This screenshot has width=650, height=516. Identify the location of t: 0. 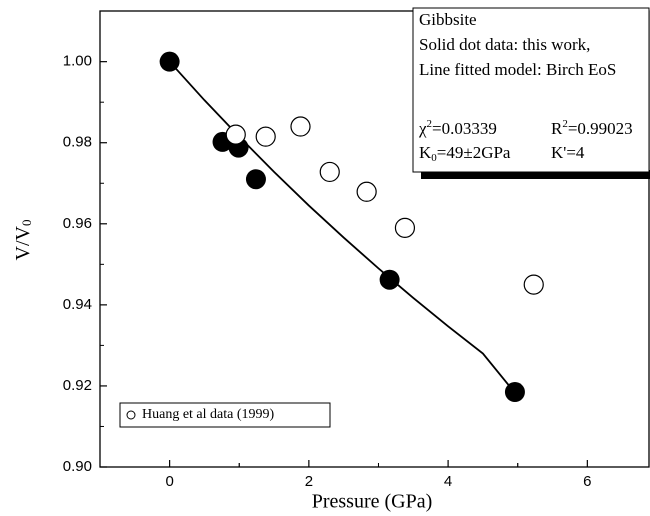
(434, 158).